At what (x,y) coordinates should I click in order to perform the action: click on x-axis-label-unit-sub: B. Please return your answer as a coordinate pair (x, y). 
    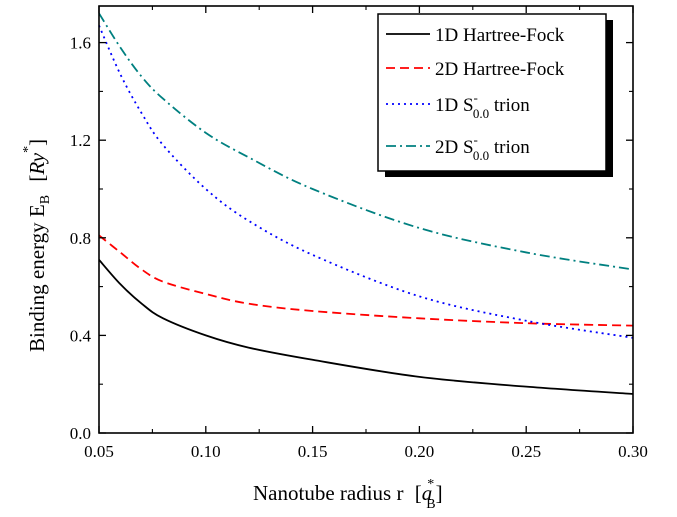
    Looking at the image, I should click on (430, 504).